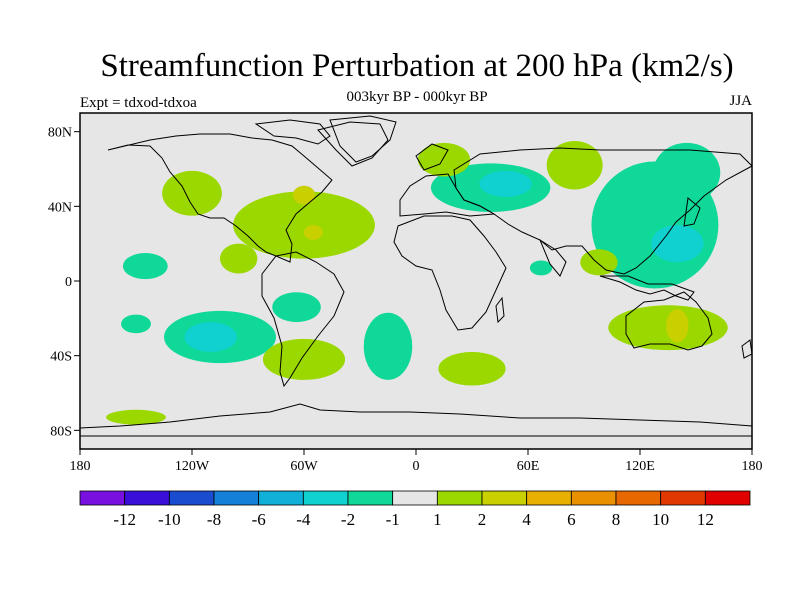 The height and width of the screenshot is (600, 800). What do you see at coordinates (415, 509) in the screenshot?
I see `colorbar: -12 -10 -8 -6 -4 -2 -1 1 2 4 6 8 10 12` at bounding box center [415, 509].